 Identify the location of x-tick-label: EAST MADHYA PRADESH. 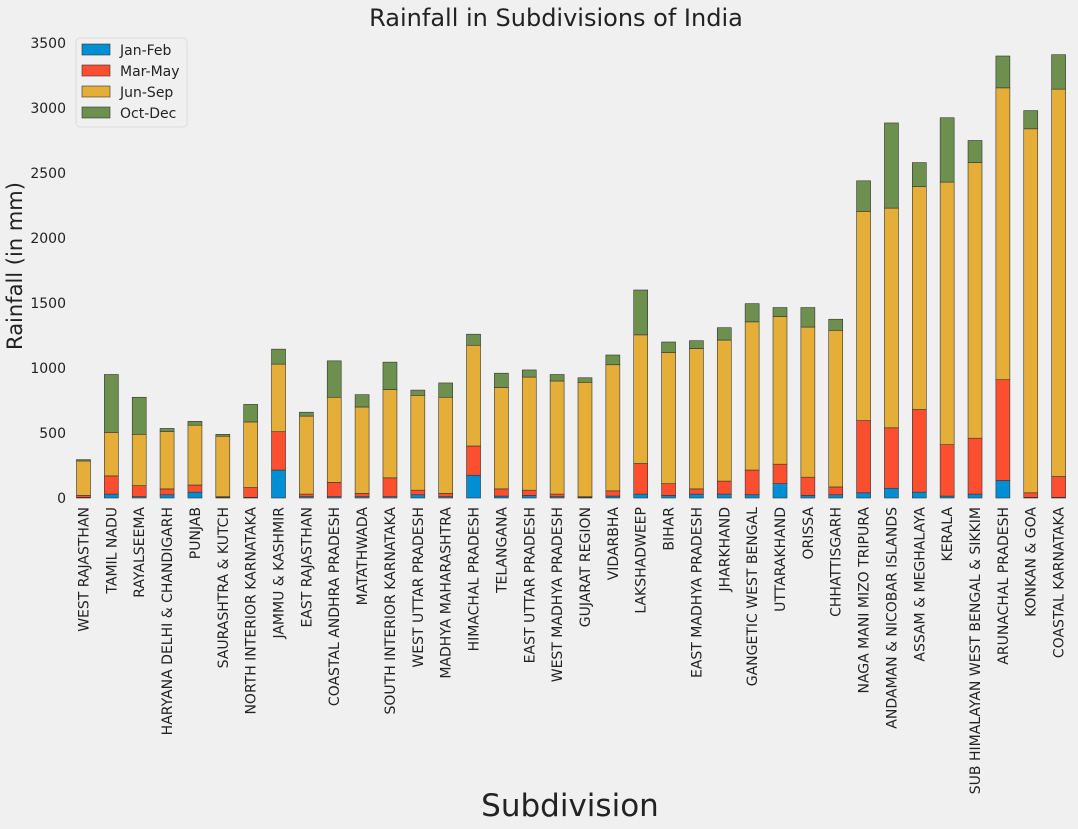
(697, 592).